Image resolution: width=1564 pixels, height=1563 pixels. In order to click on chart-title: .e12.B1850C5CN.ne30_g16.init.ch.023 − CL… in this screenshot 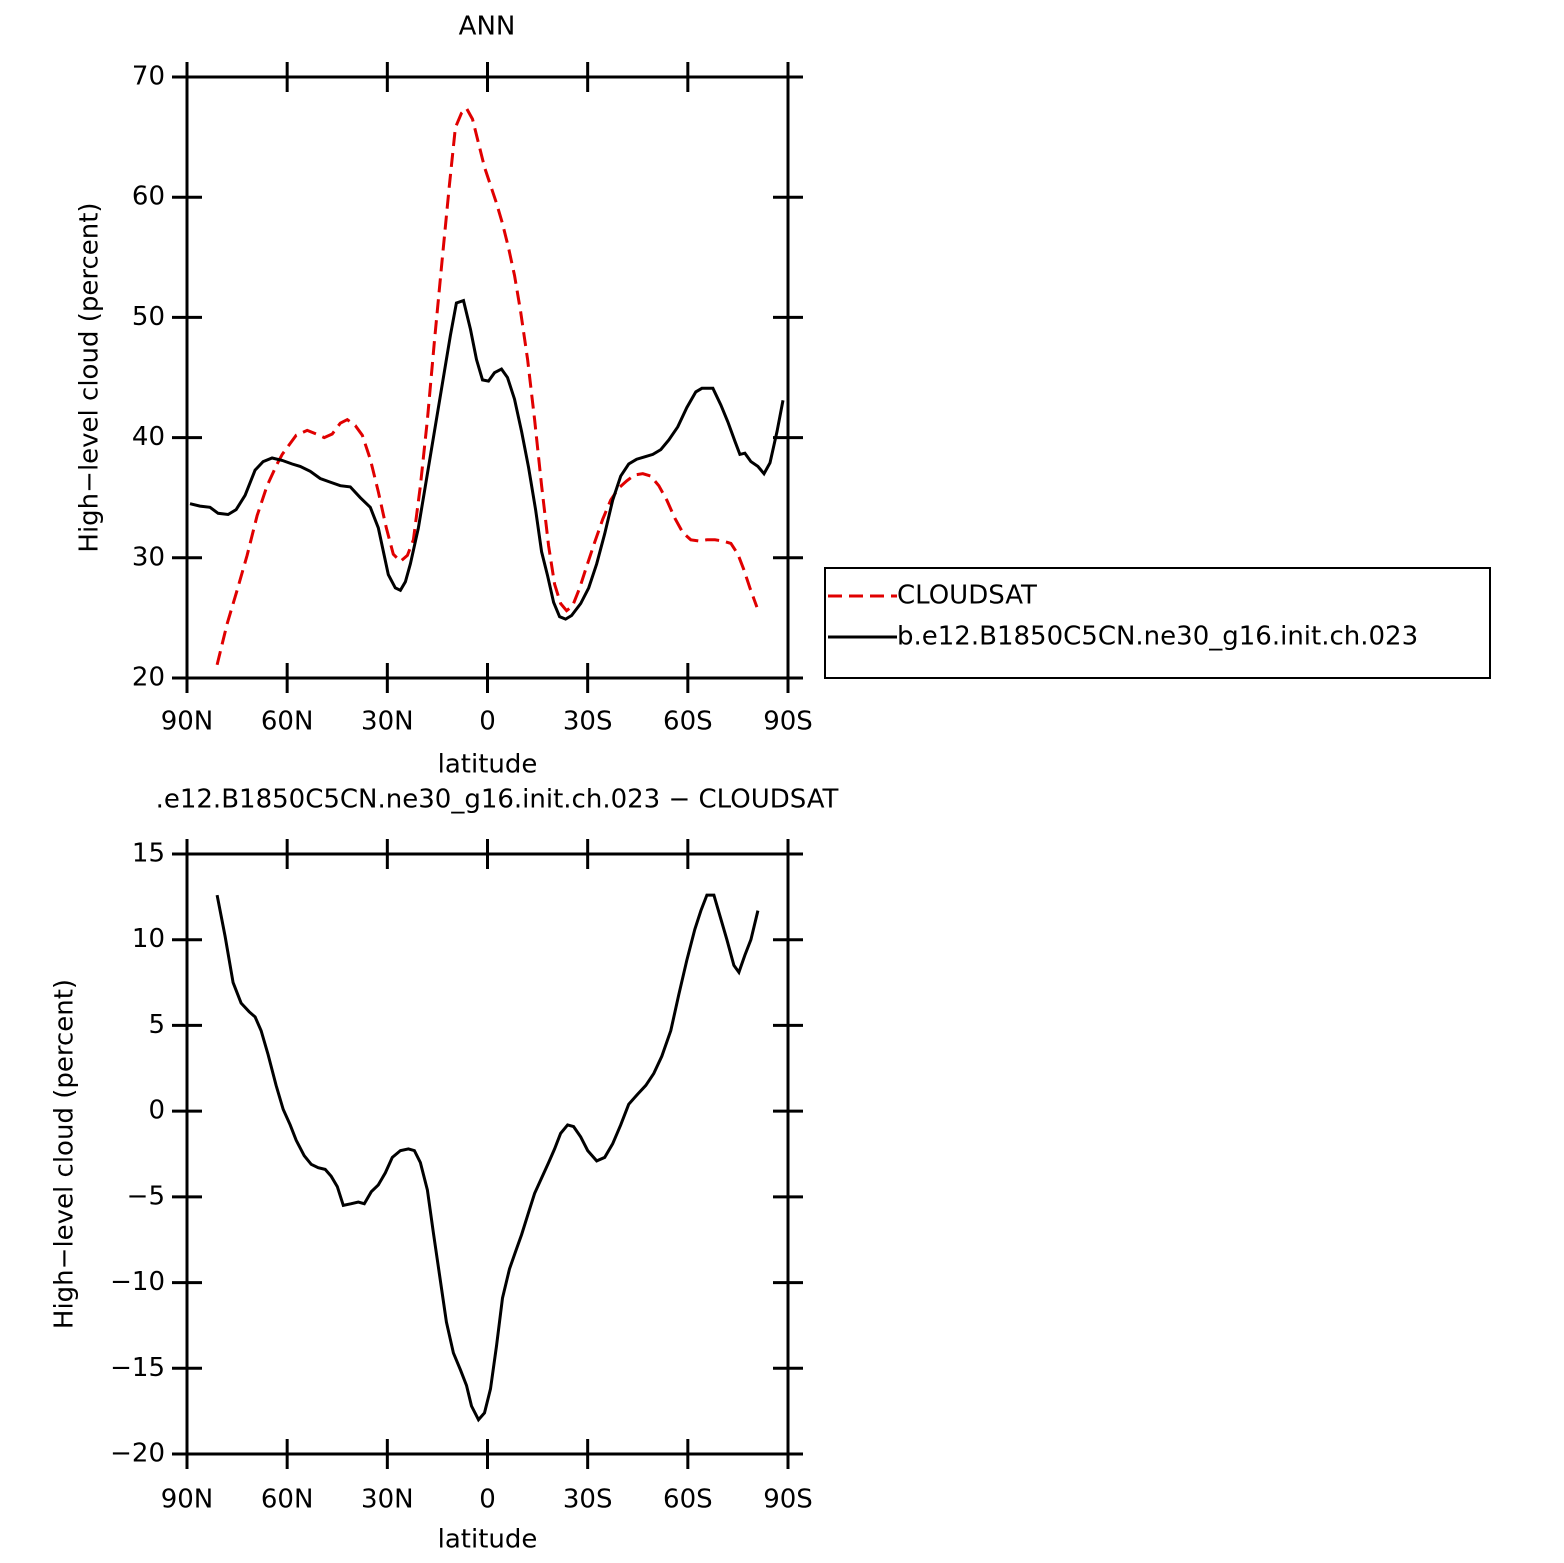, I will do `click(497, 800)`.